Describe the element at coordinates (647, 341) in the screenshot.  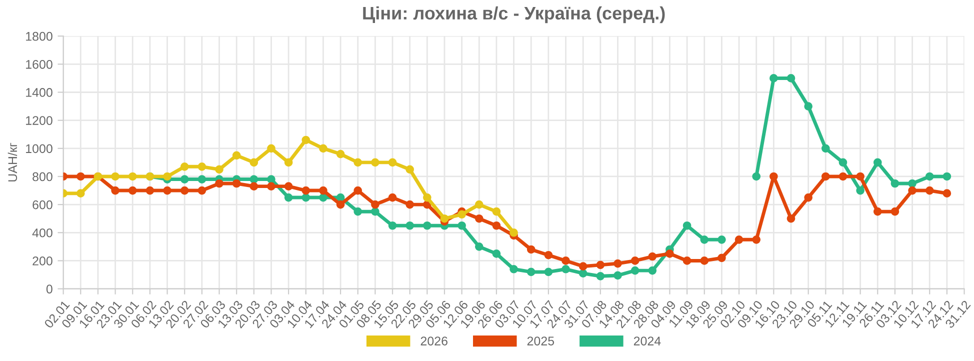
I see `legend-label: 2024` at that location.